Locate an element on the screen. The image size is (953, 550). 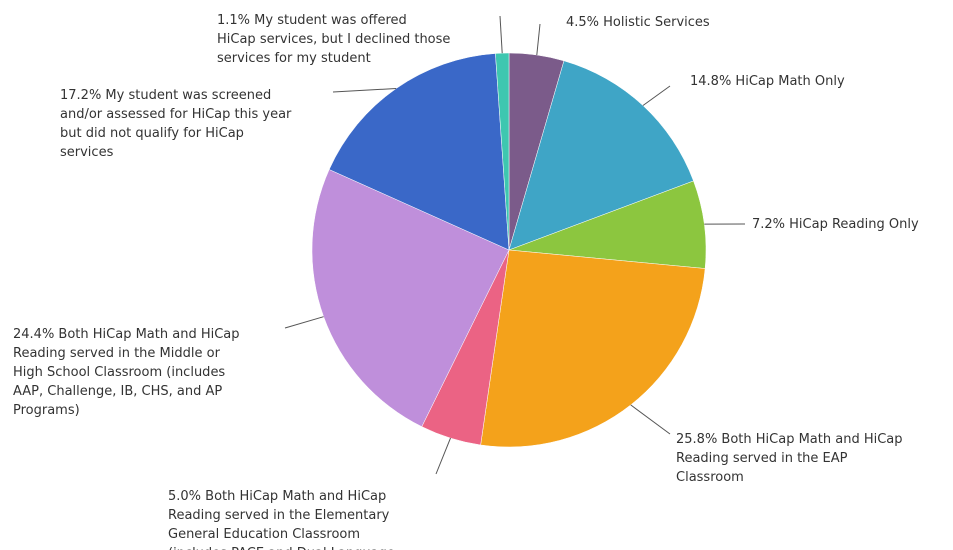
slice-label-line: HiCap services, but I declined those is located at coordinates (333, 39).